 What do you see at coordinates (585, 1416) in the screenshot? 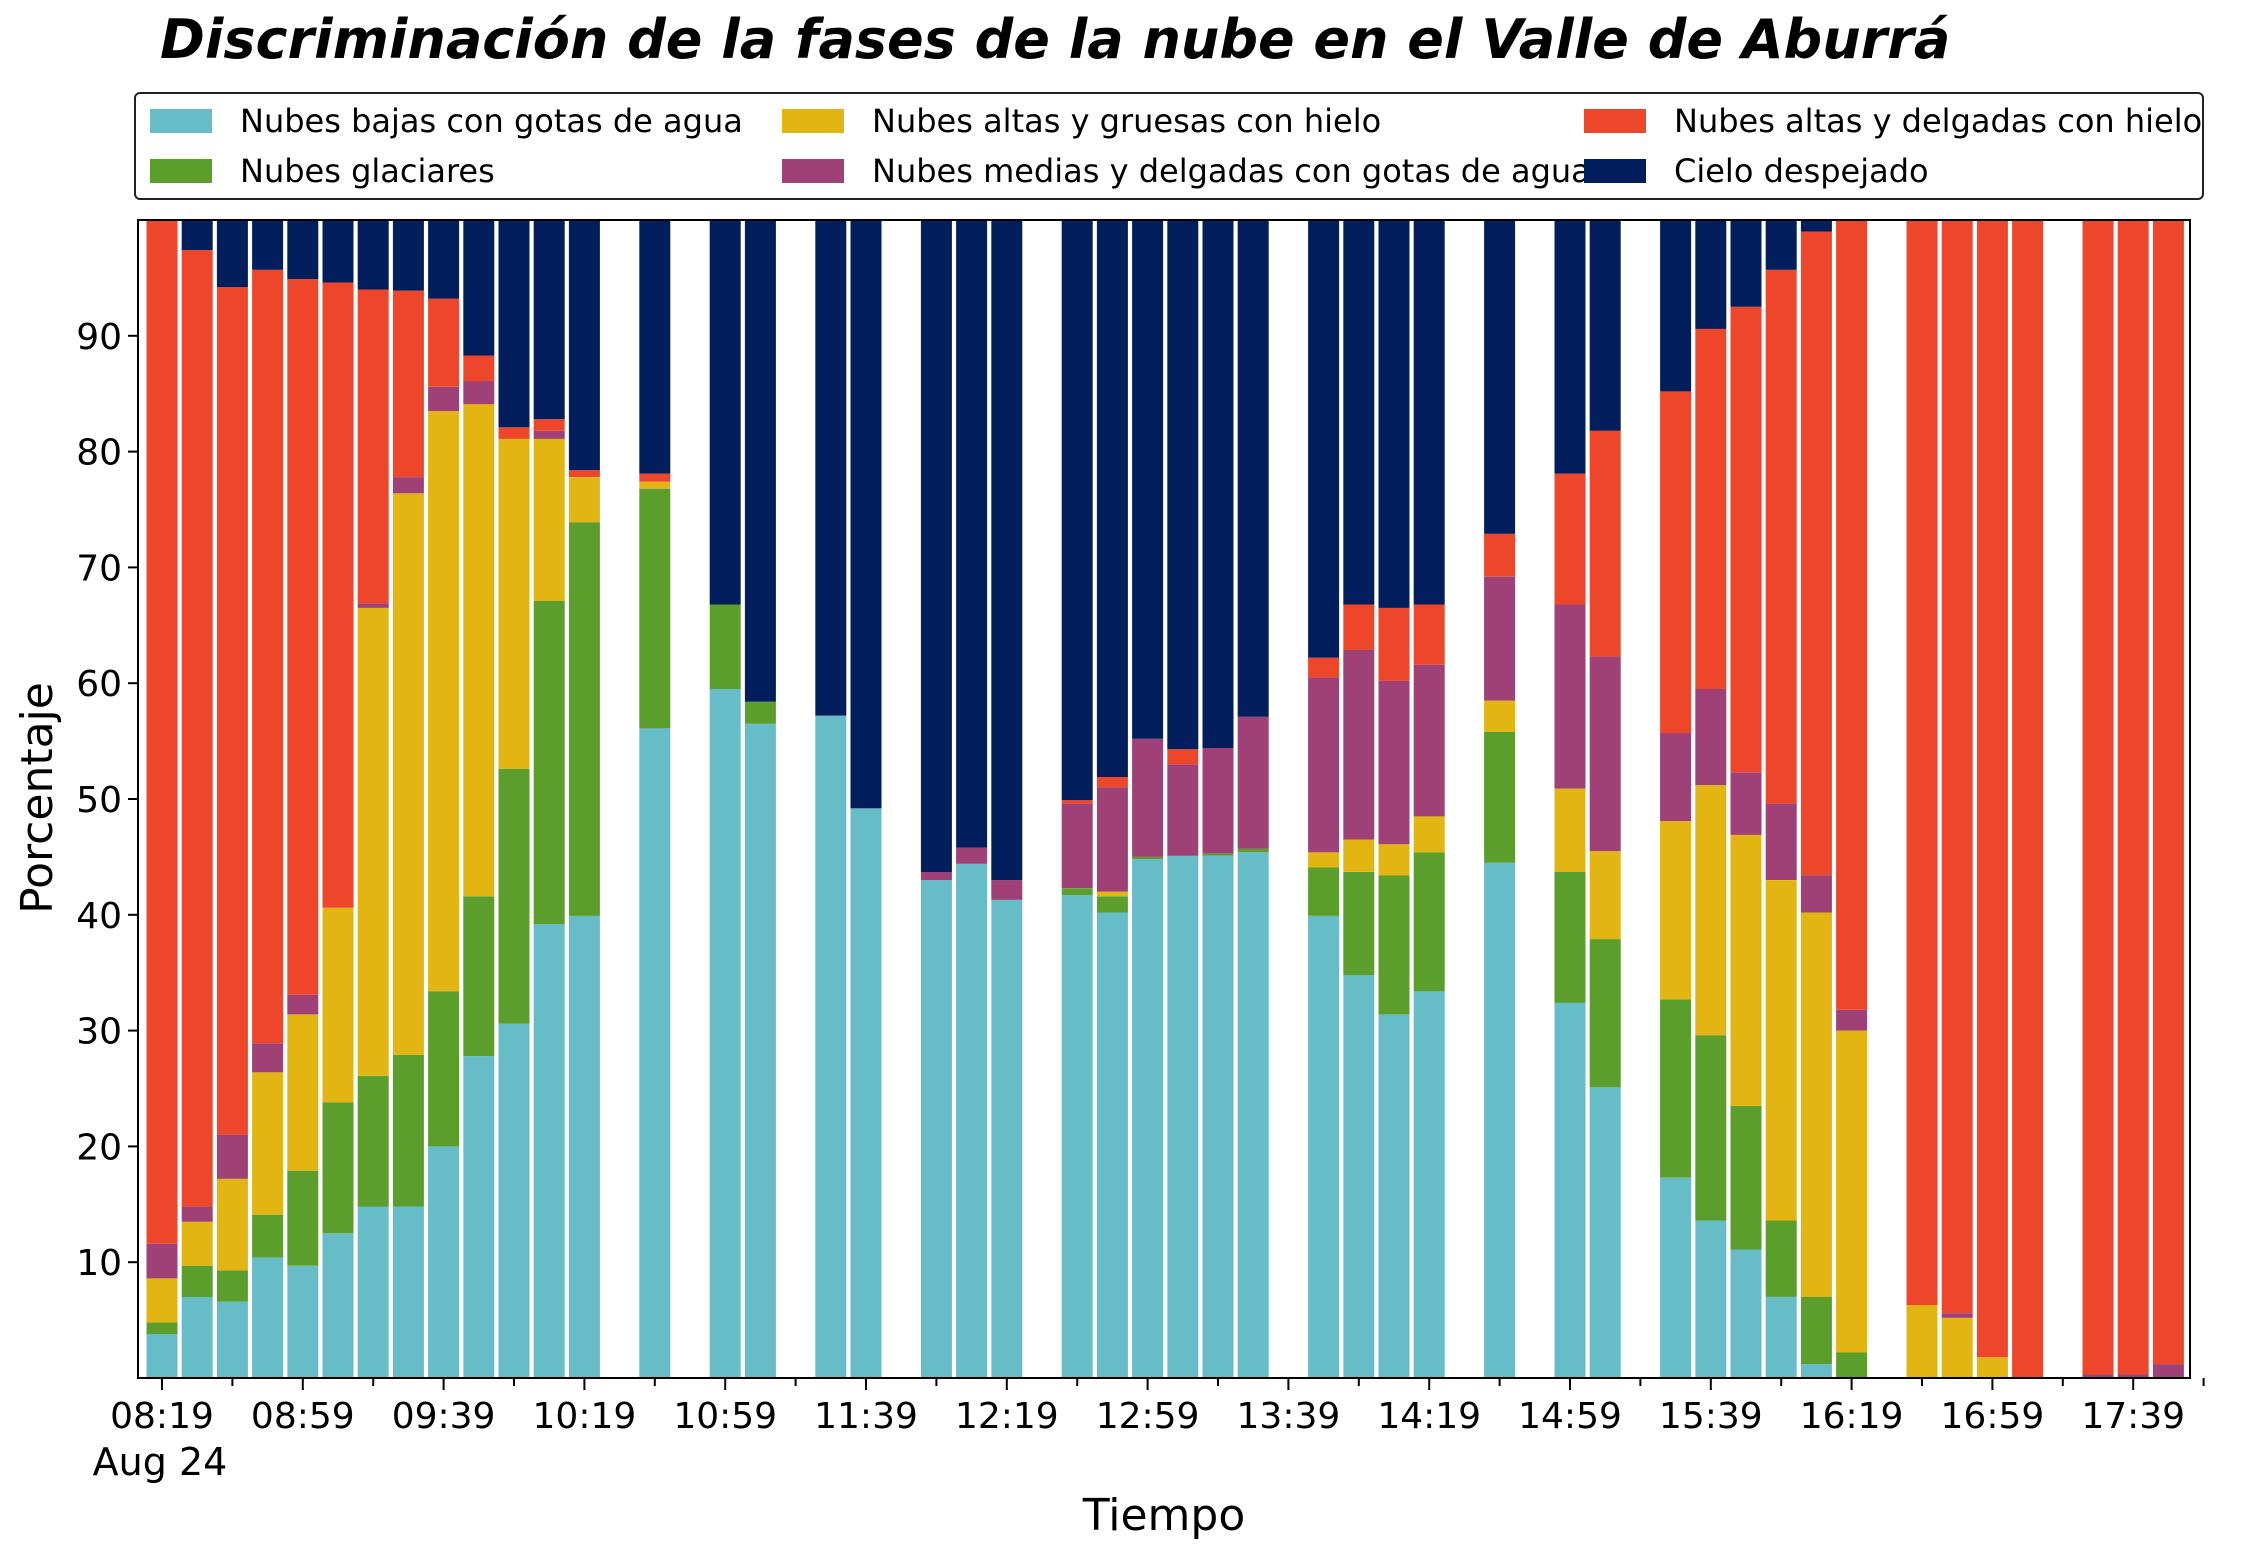
I see `x-tick-label: 10:19` at bounding box center [585, 1416].